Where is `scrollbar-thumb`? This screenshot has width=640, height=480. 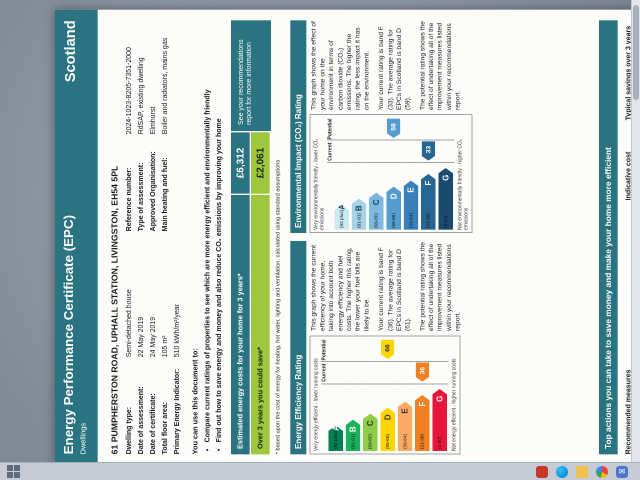
scrollbar-thumb is located at coordinates (636, 52).